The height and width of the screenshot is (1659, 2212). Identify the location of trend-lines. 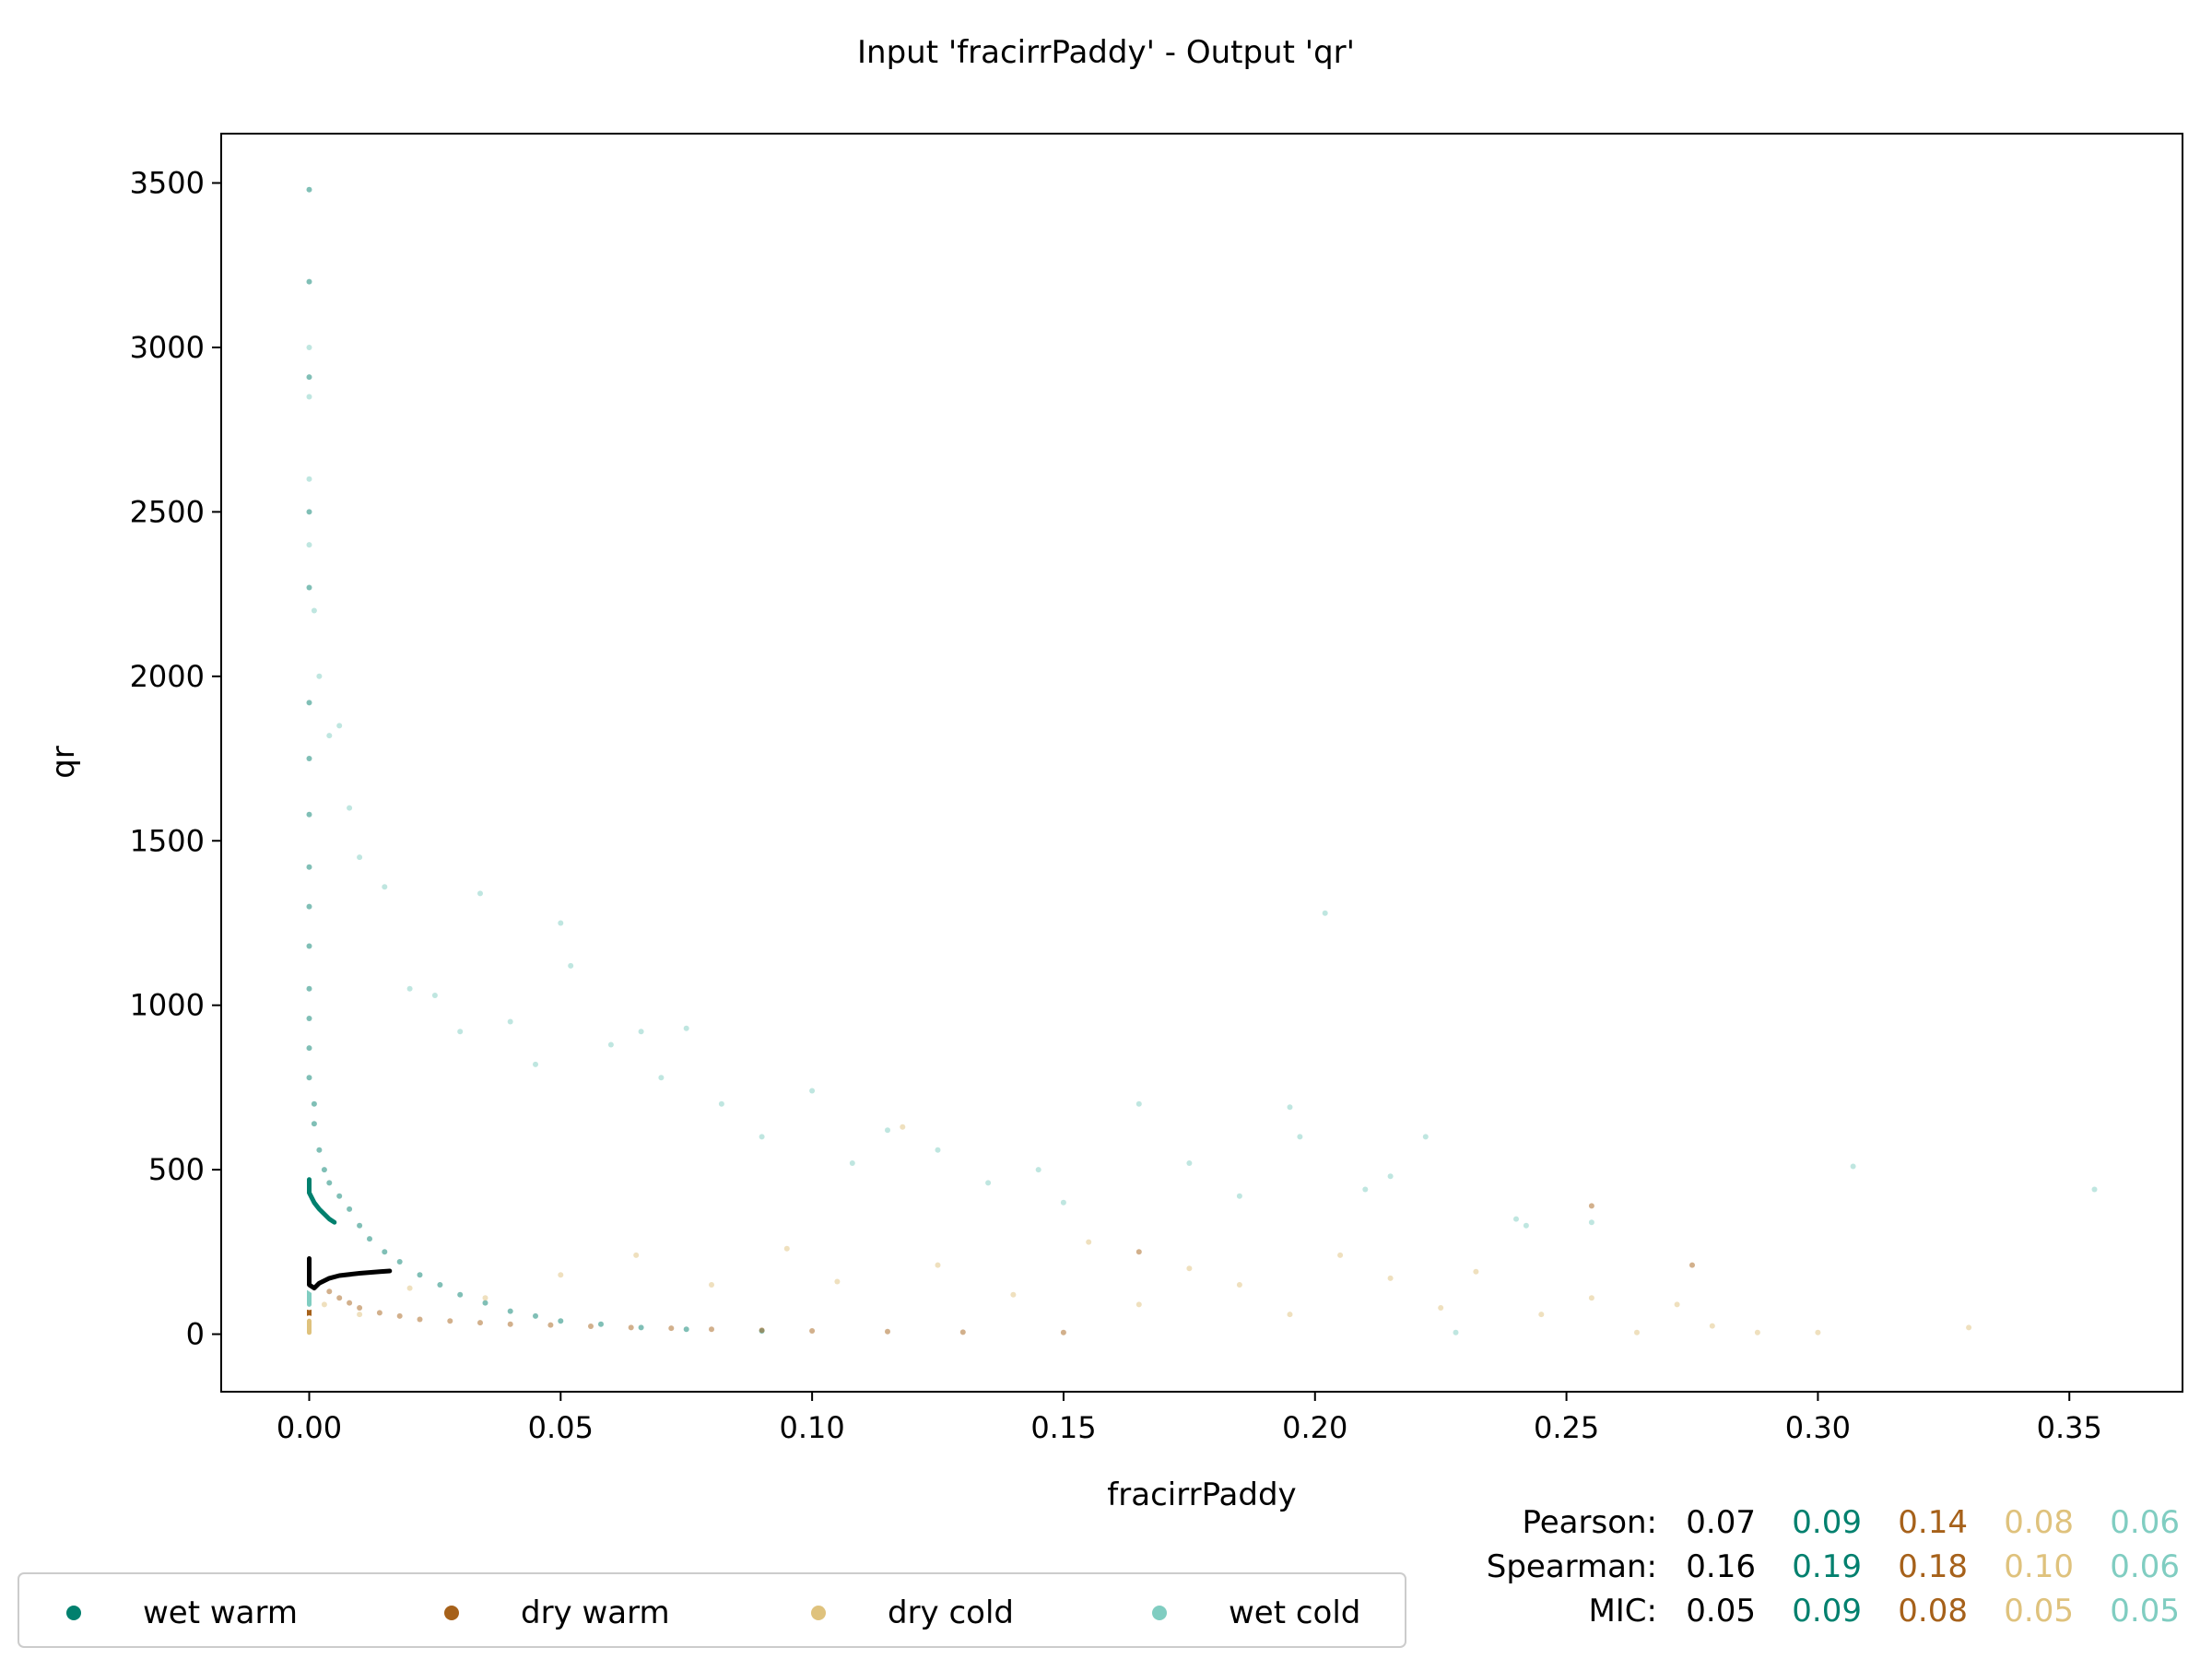
(349, 1255).